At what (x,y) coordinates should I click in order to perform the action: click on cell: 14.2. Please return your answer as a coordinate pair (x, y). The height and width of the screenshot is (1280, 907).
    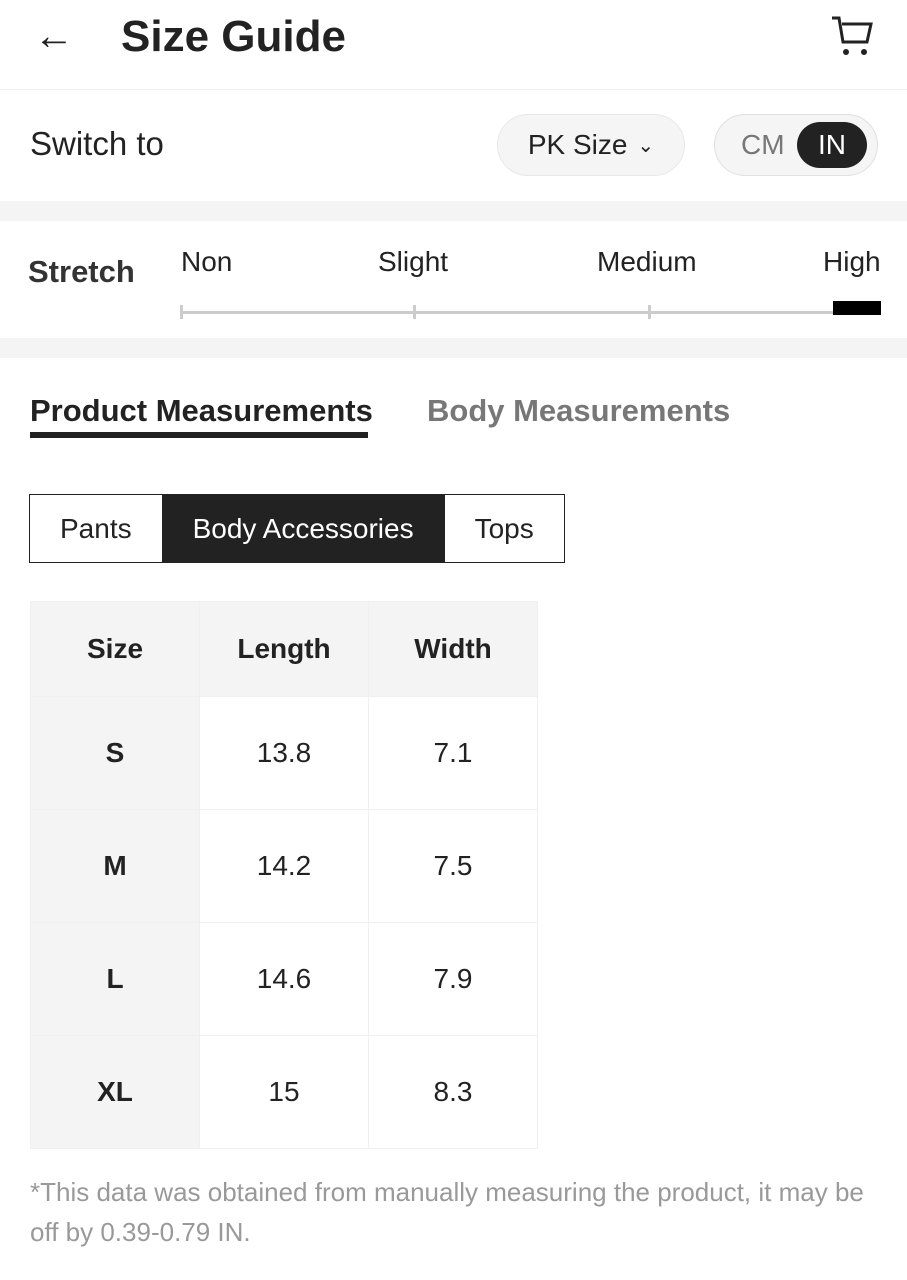
    Looking at the image, I should click on (284, 866).